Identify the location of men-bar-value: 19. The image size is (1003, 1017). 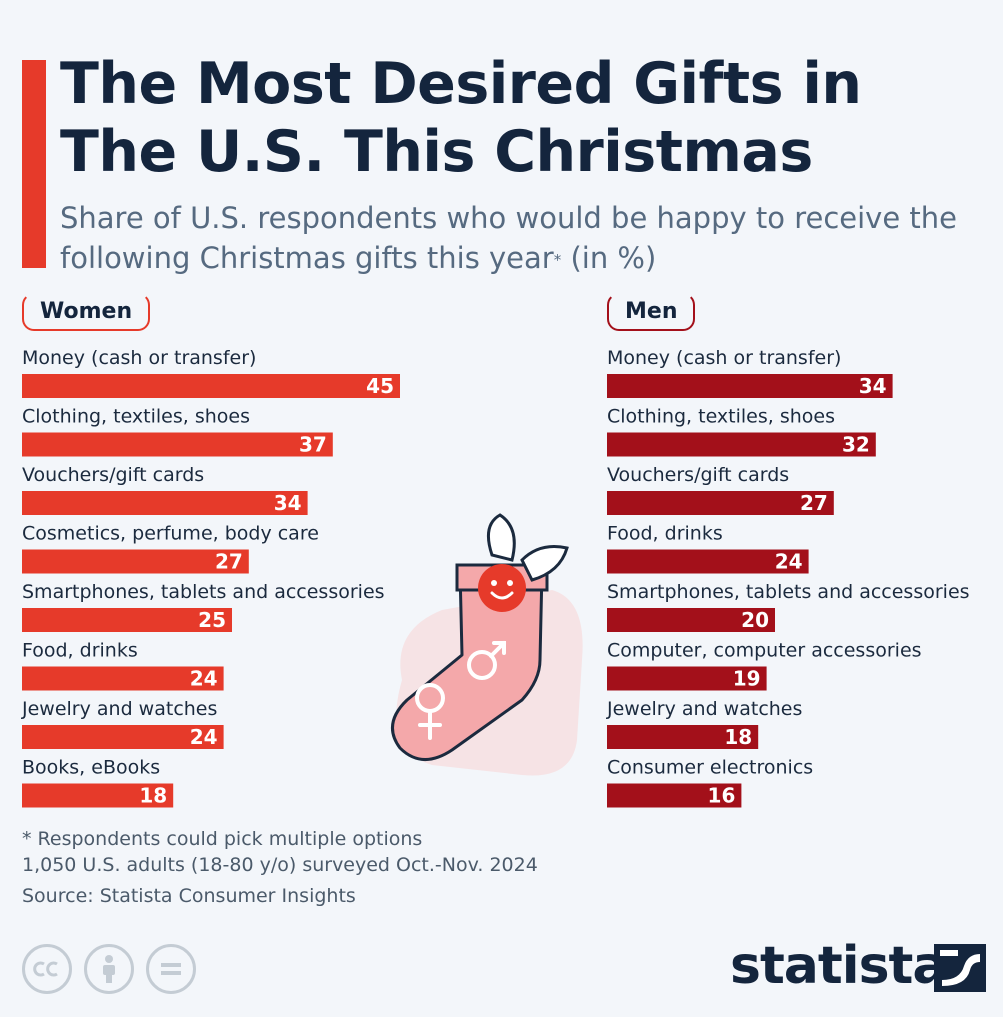
(747, 679).